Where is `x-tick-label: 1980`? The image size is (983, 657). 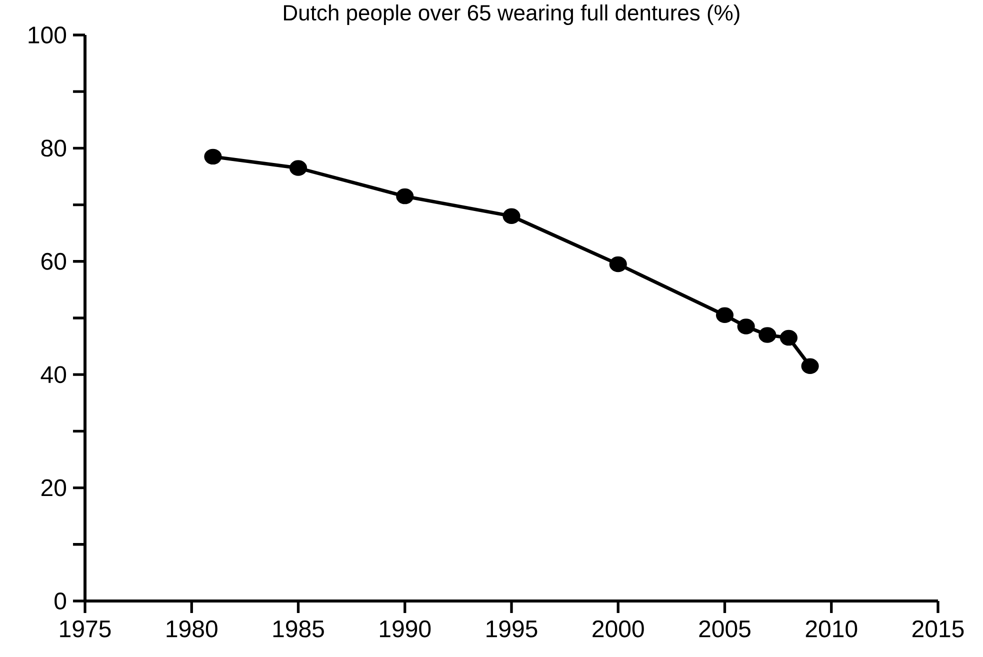
x-tick-label: 1980 is located at coordinates (192, 629).